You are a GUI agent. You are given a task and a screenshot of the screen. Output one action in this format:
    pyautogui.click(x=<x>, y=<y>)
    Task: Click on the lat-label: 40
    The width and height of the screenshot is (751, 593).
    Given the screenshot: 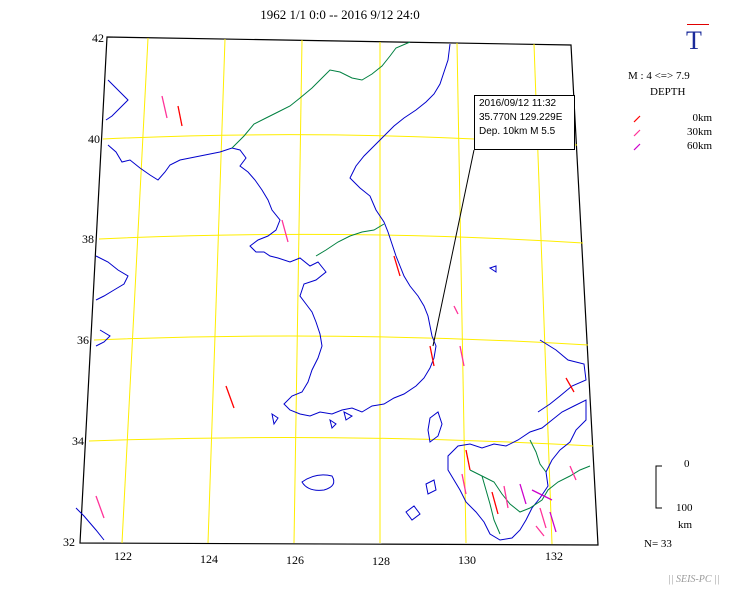 What is the action you would take?
    pyautogui.click(x=94, y=139)
    